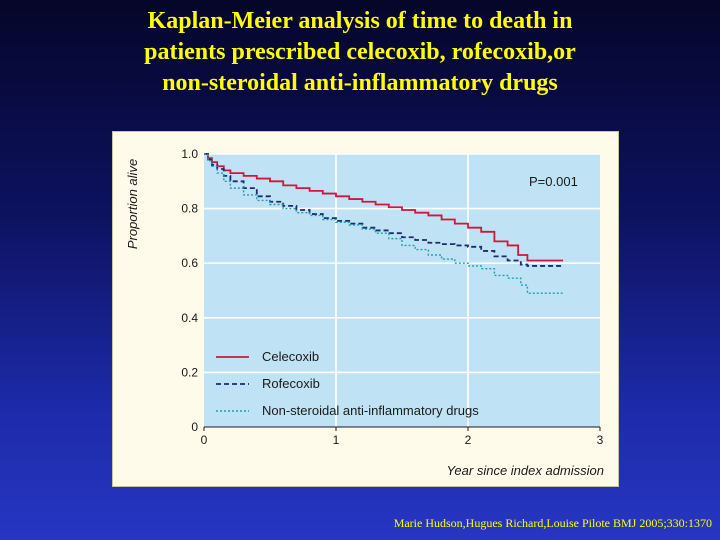  Describe the element at coordinates (189, 263) in the screenshot. I see `y-tick-label: 0.6` at that location.